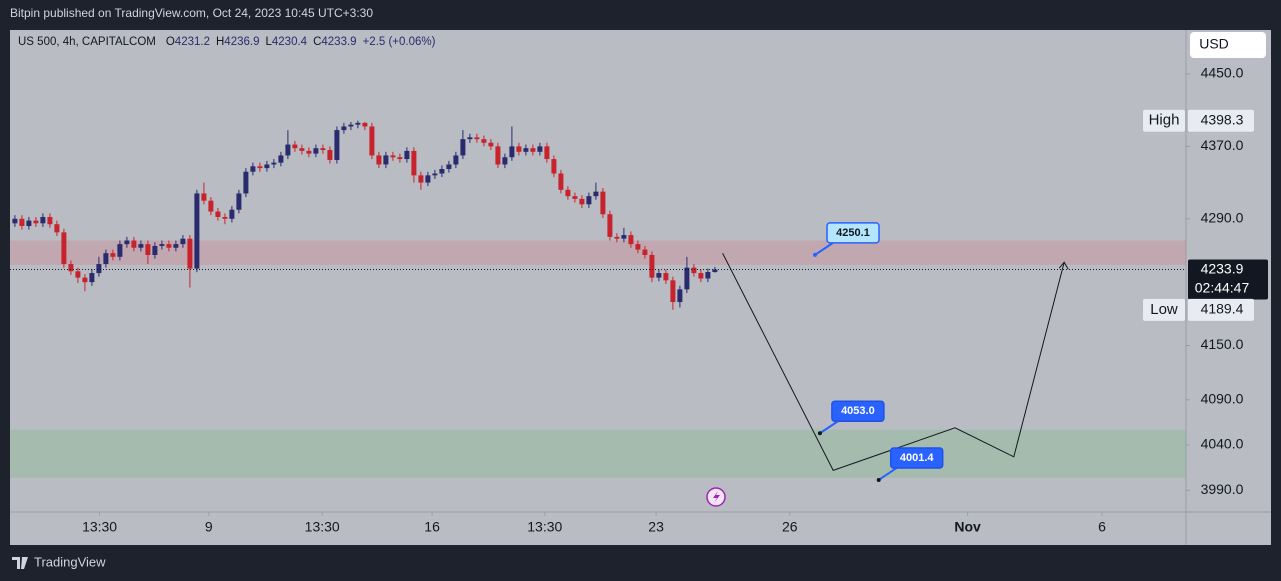 The height and width of the screenshot is (581, 1281). I want to click on ohlc-value: 4233.9, so click(338, 42).